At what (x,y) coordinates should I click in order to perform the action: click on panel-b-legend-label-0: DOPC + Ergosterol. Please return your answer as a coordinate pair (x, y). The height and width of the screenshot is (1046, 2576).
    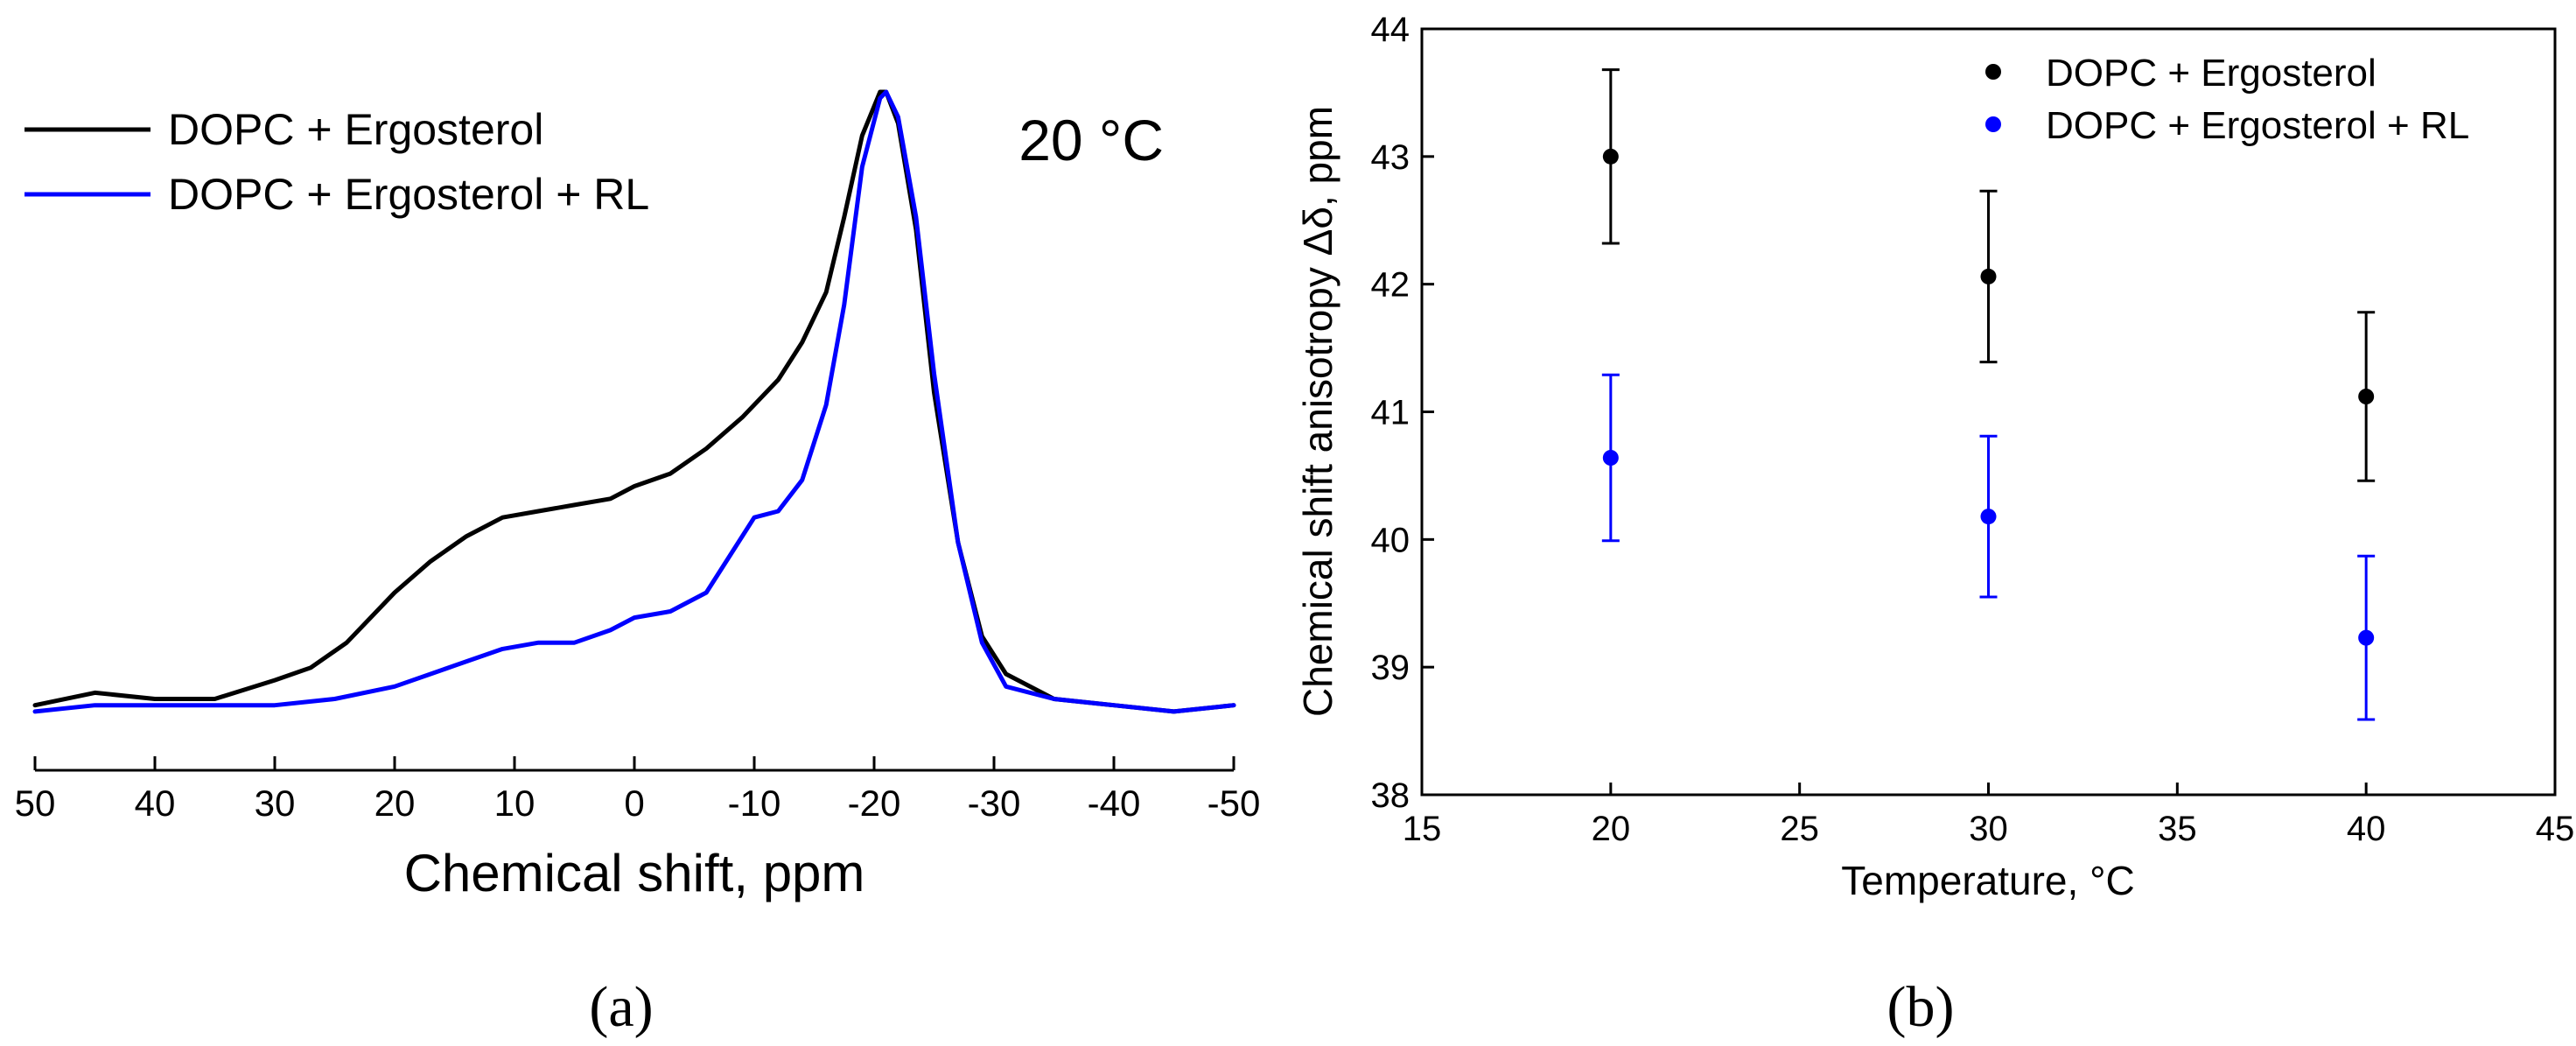
    Looking at the image, I should click on (2211, 74).